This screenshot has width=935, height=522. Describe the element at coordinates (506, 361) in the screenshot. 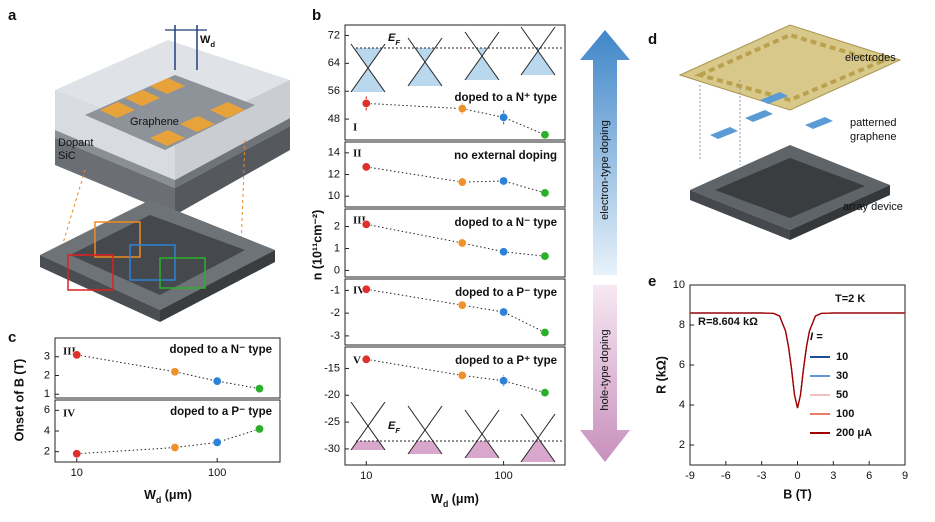

I see `annotation: doped to a P⁺ type` at that location.